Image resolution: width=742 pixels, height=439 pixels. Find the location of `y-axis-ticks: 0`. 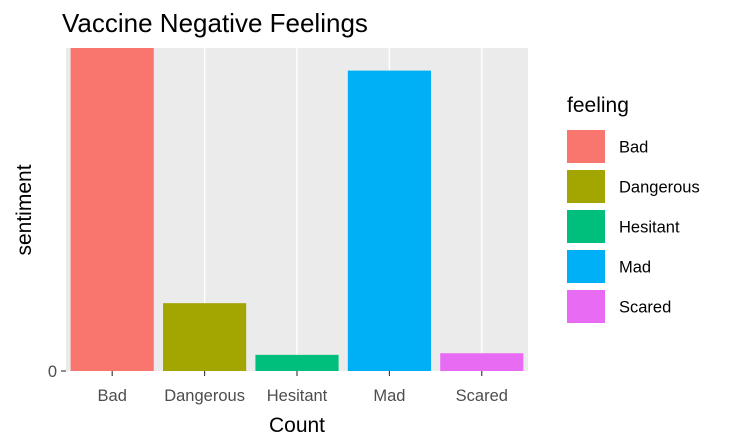

y-axis-ticks: 0 is located at coordinates (57, 372).